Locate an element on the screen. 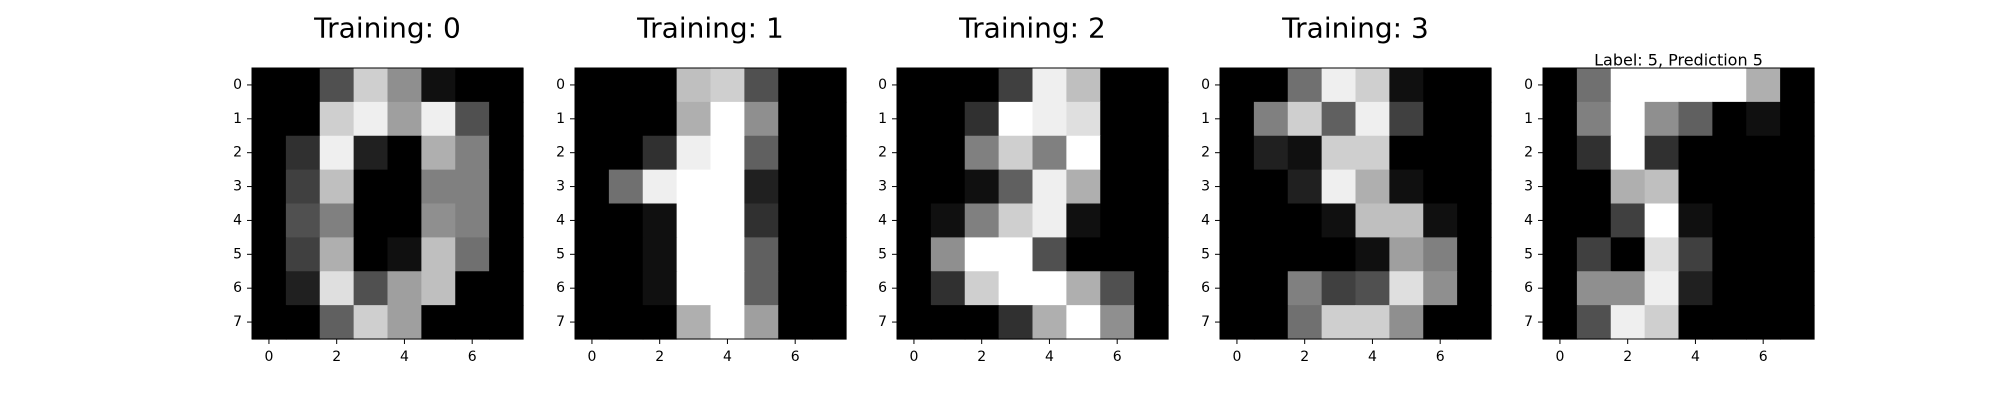  x-tick-label: 2 is located at coordinates (659, 357).